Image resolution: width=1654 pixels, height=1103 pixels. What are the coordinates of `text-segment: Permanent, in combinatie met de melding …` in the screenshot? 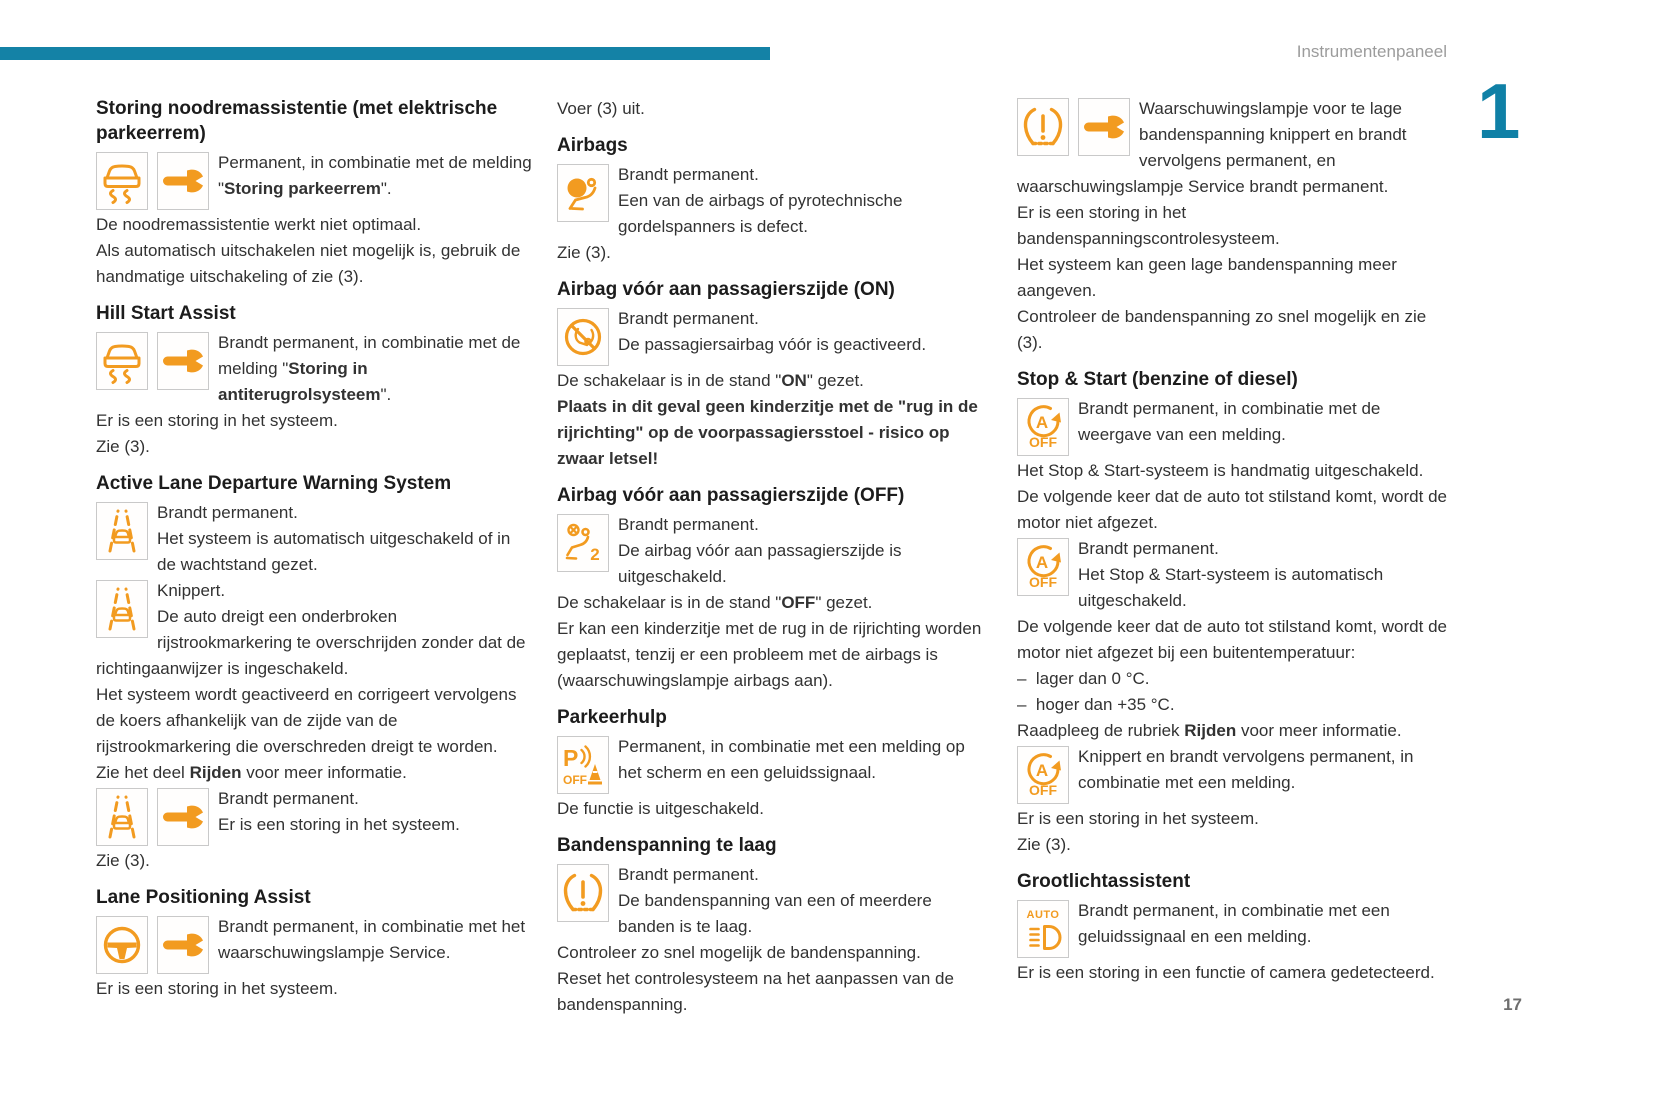 It's located at (375, 175).